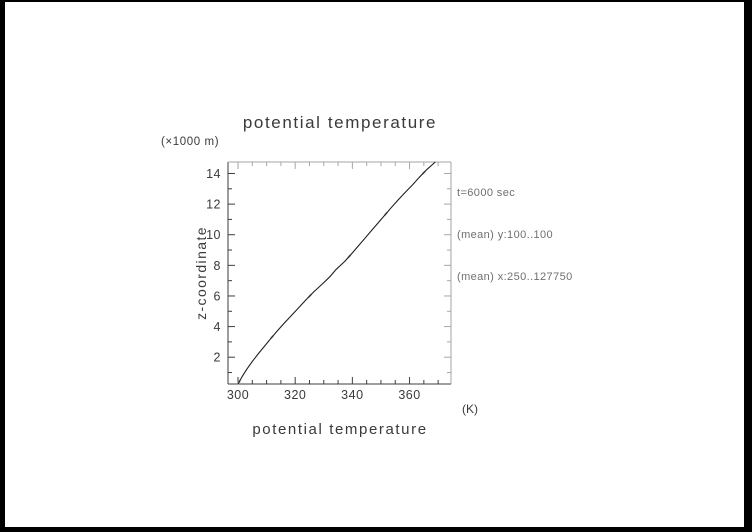 The height and width of the screenshot is (532, 752). I want to click on x-axis-title: potential temperature, so click(340, 429).